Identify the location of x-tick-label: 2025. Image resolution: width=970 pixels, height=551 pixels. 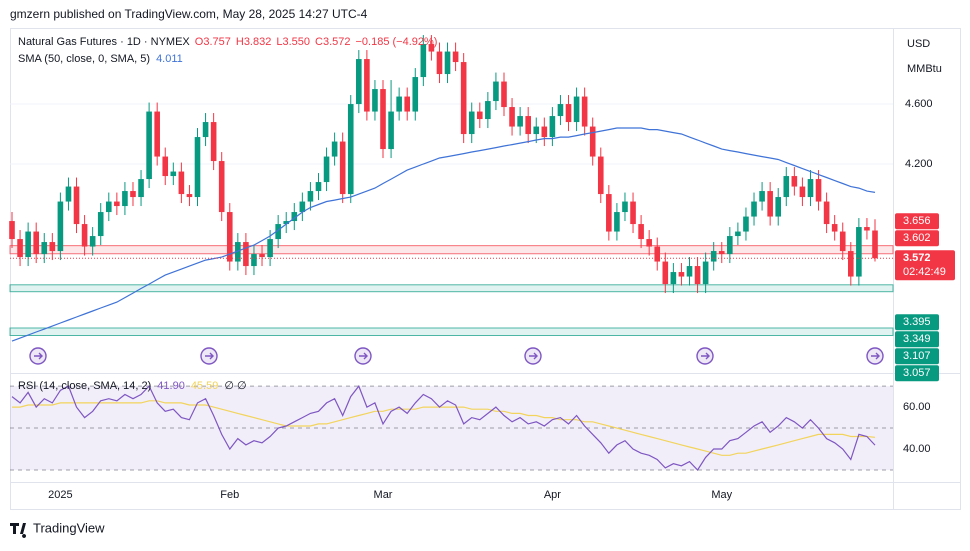
(60, 495).